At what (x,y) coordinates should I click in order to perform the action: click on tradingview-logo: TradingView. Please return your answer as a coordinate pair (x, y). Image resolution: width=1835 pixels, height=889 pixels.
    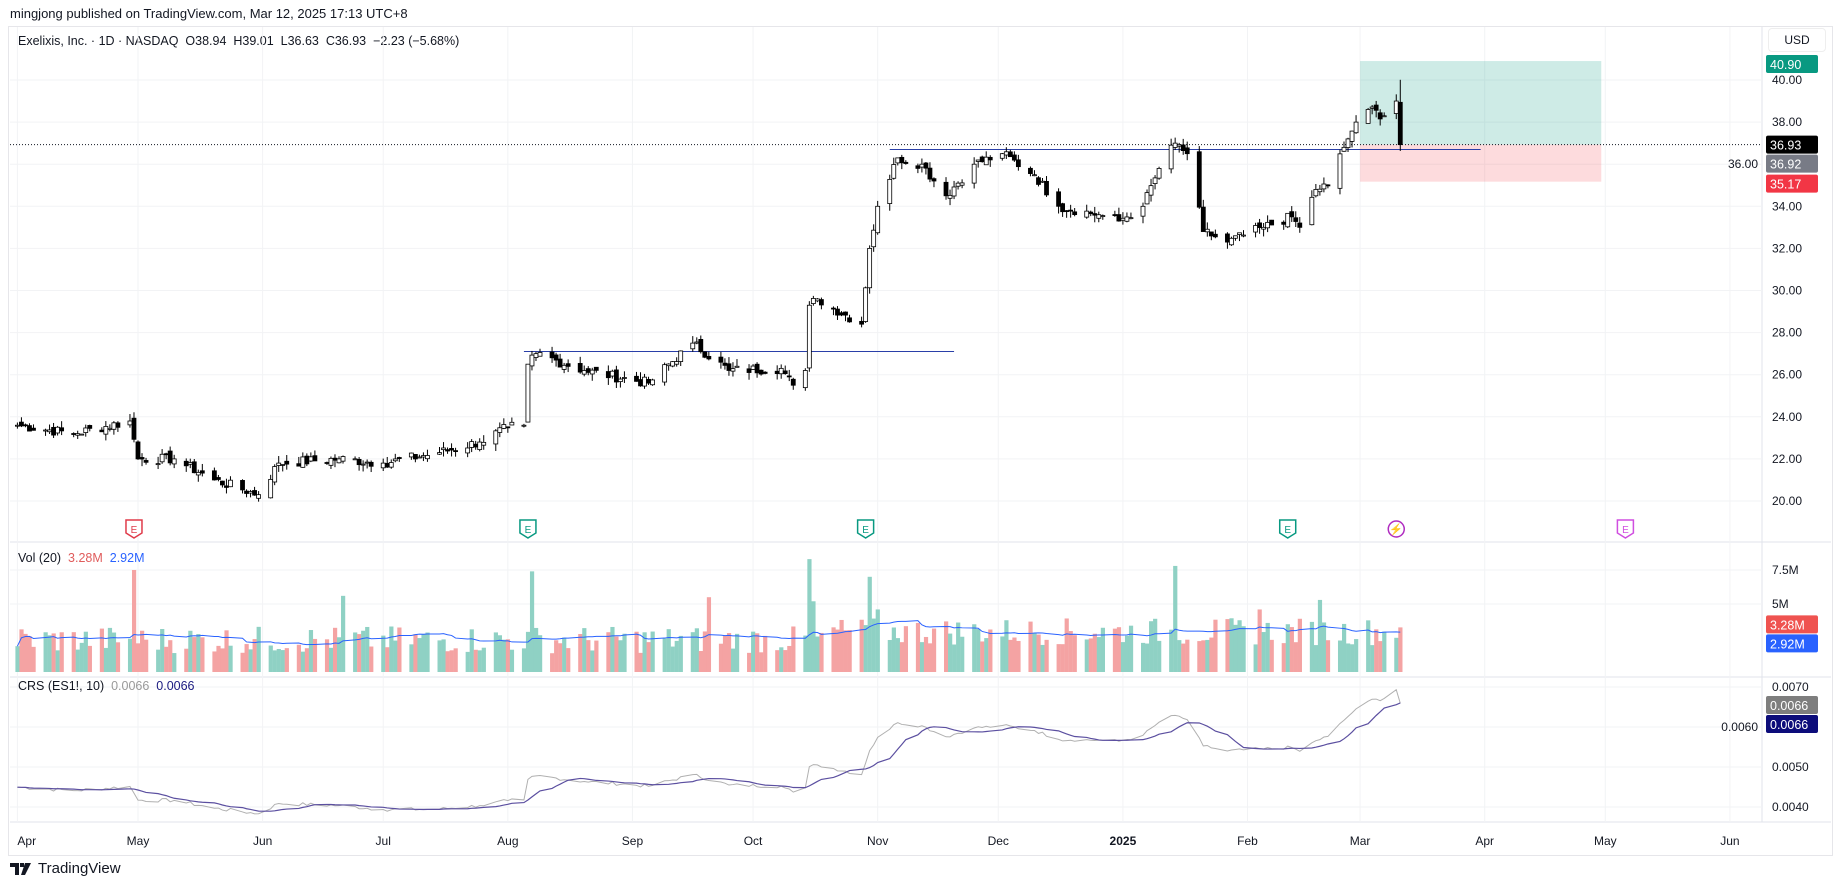
    Looking at the image, I should click on (65, 868).